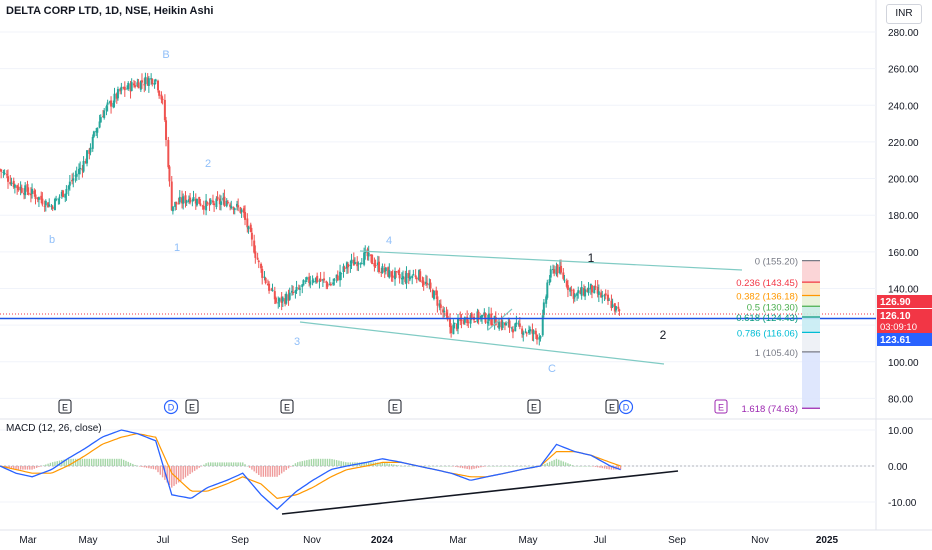 The image size is (932, 550). What do you see at coordinates (904, 14) in the screenshot?
I see `currency-selector: INR` at bounding box center [904, 14].